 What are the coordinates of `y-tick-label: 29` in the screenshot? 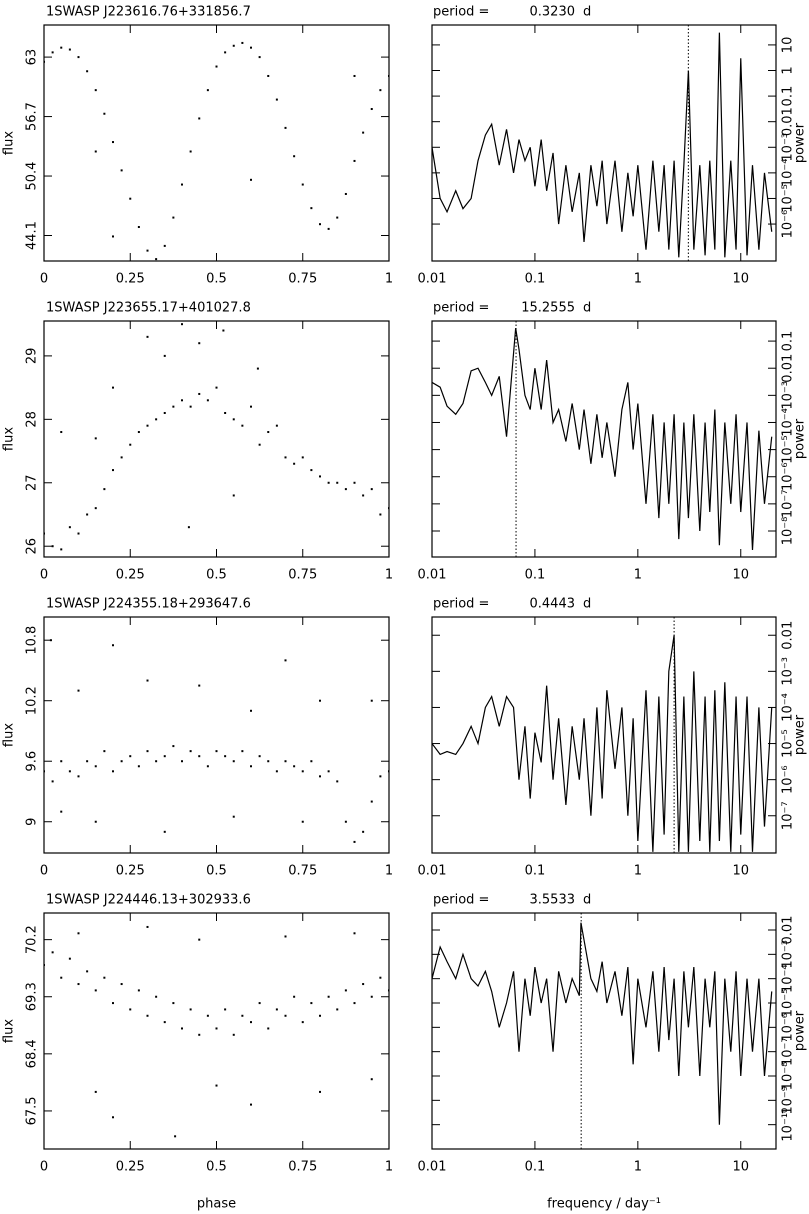 It's located at (32, 356).